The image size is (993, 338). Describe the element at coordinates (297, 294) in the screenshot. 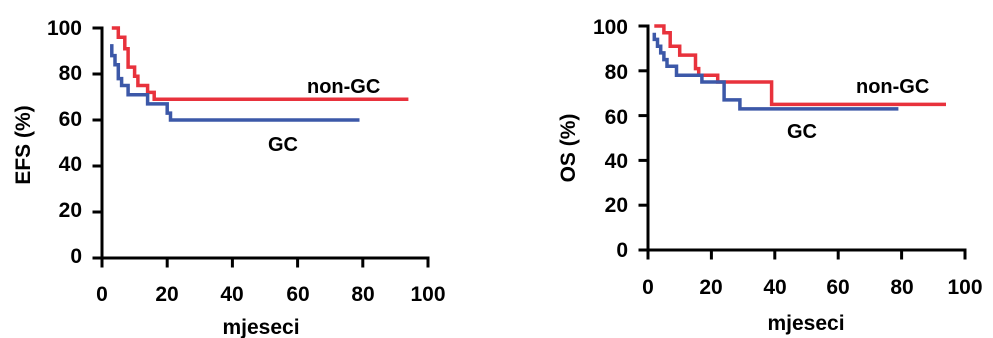

I see `efs-x-tick-label: 60` at that location.